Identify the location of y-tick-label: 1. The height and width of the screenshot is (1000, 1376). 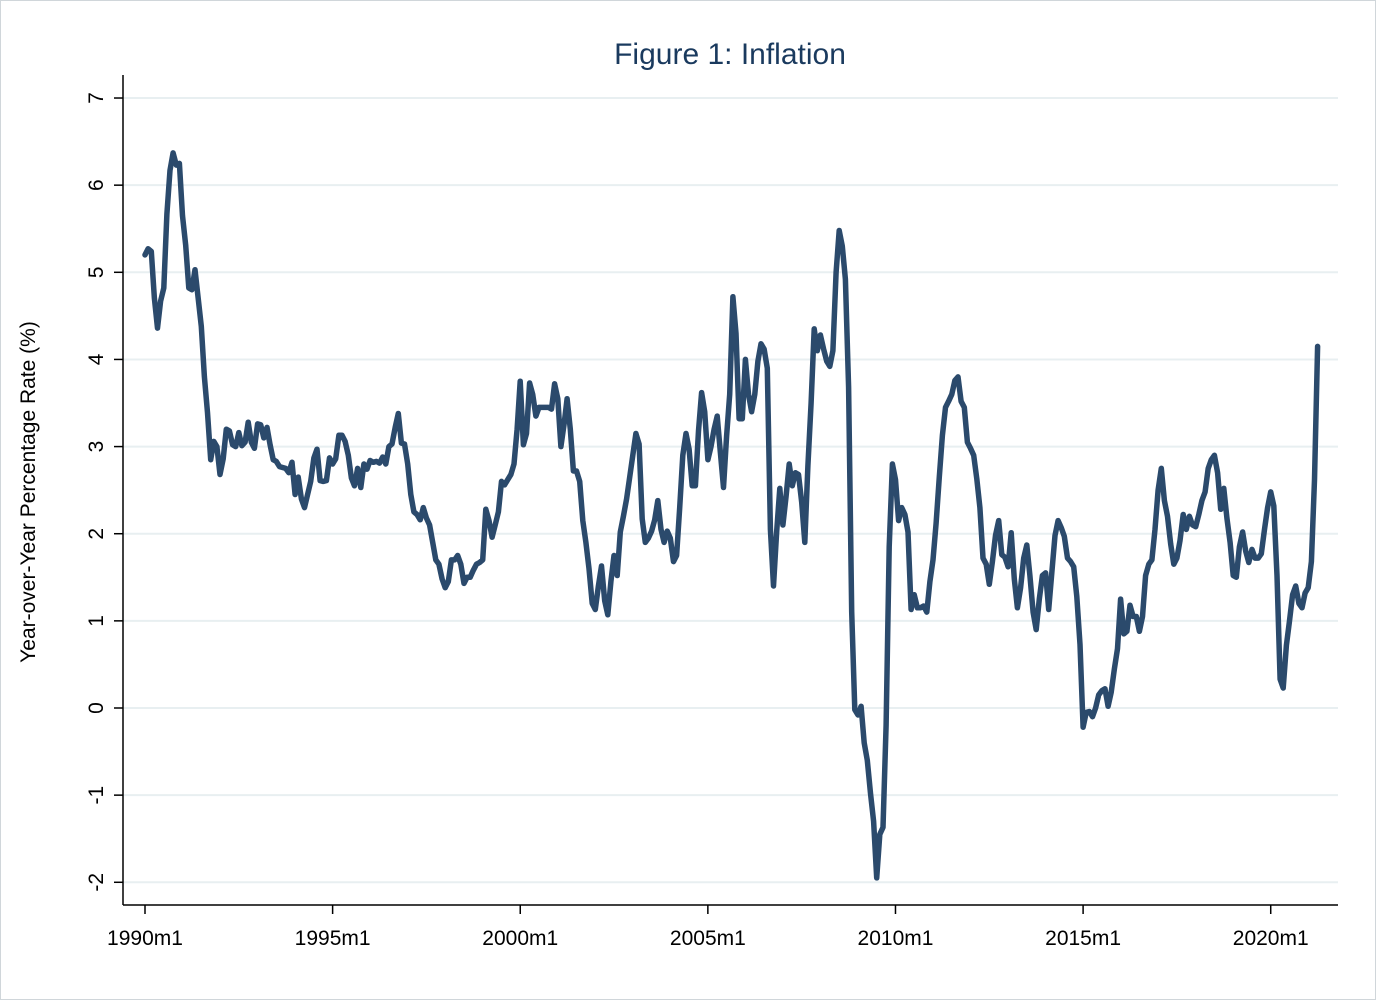
(96, 621).